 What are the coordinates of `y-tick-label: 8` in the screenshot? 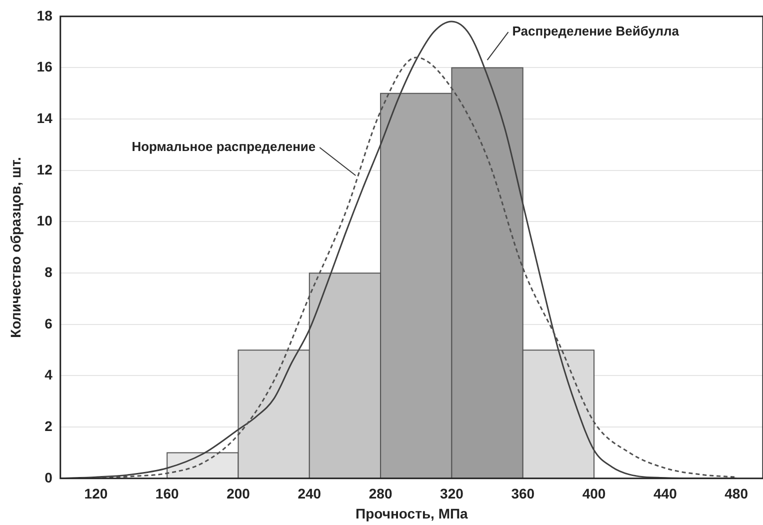 It's located at (48, 272).